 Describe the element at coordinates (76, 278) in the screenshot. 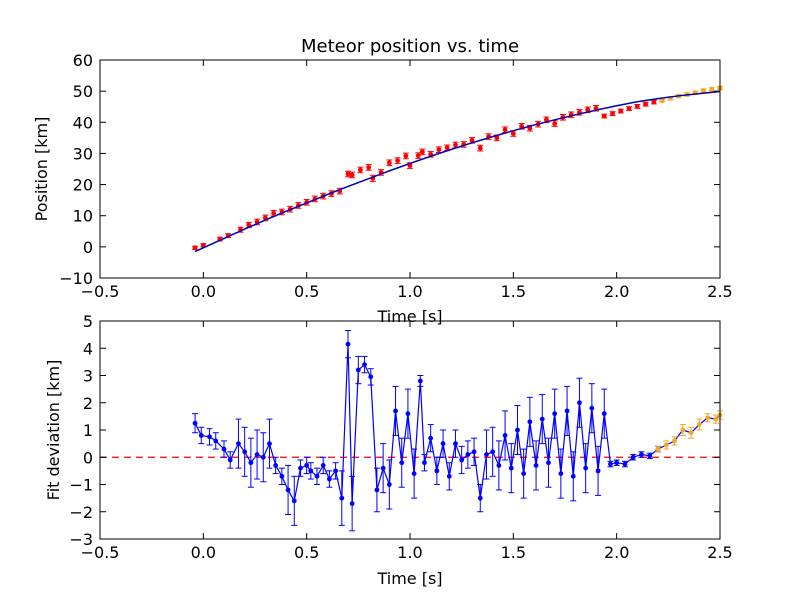

I see `y-tick-label: −10` at that location.